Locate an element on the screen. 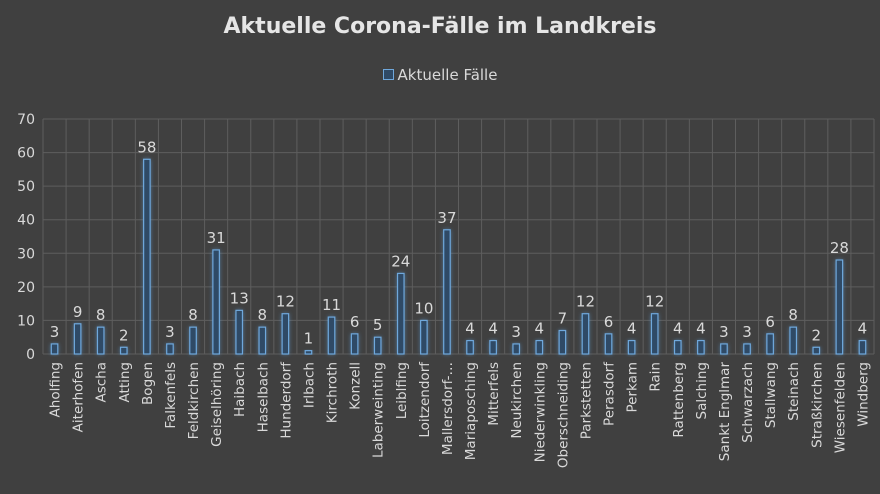 This screenshot has width=880, height=494. x-tick-label: Loitzendorf is located at coordinates (425, 399).